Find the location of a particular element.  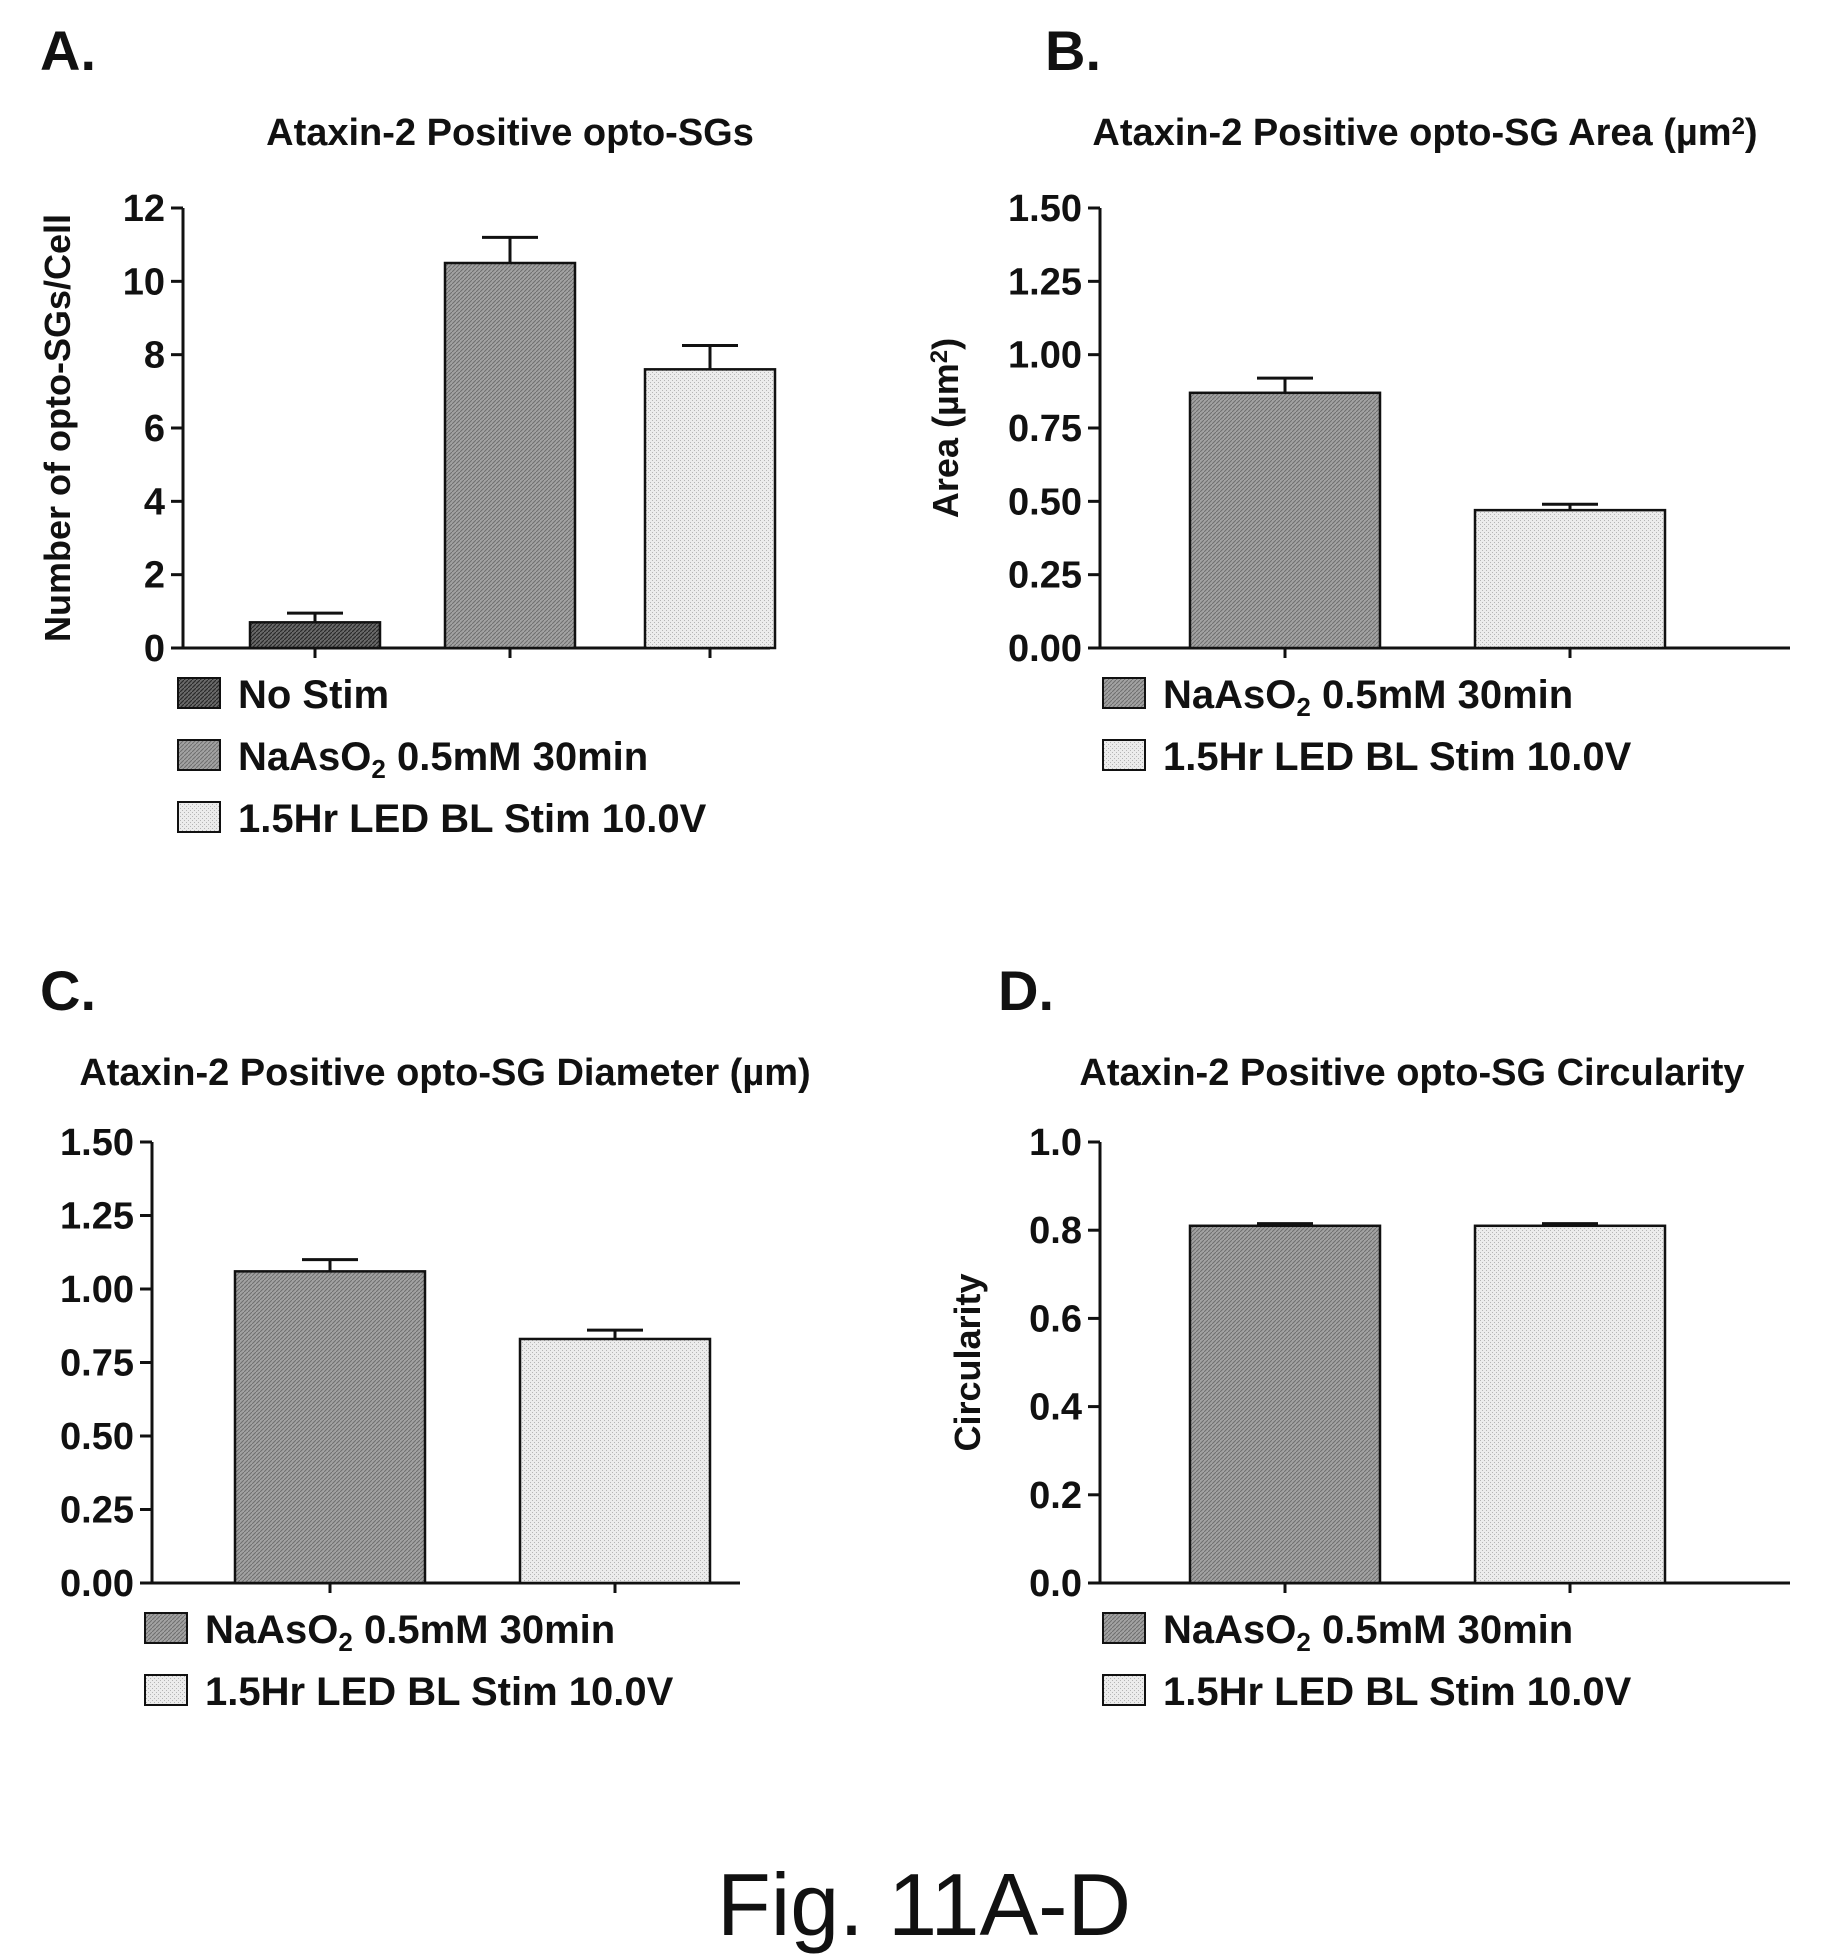

panel-letter: B. is located at coordinates (1073, 50).